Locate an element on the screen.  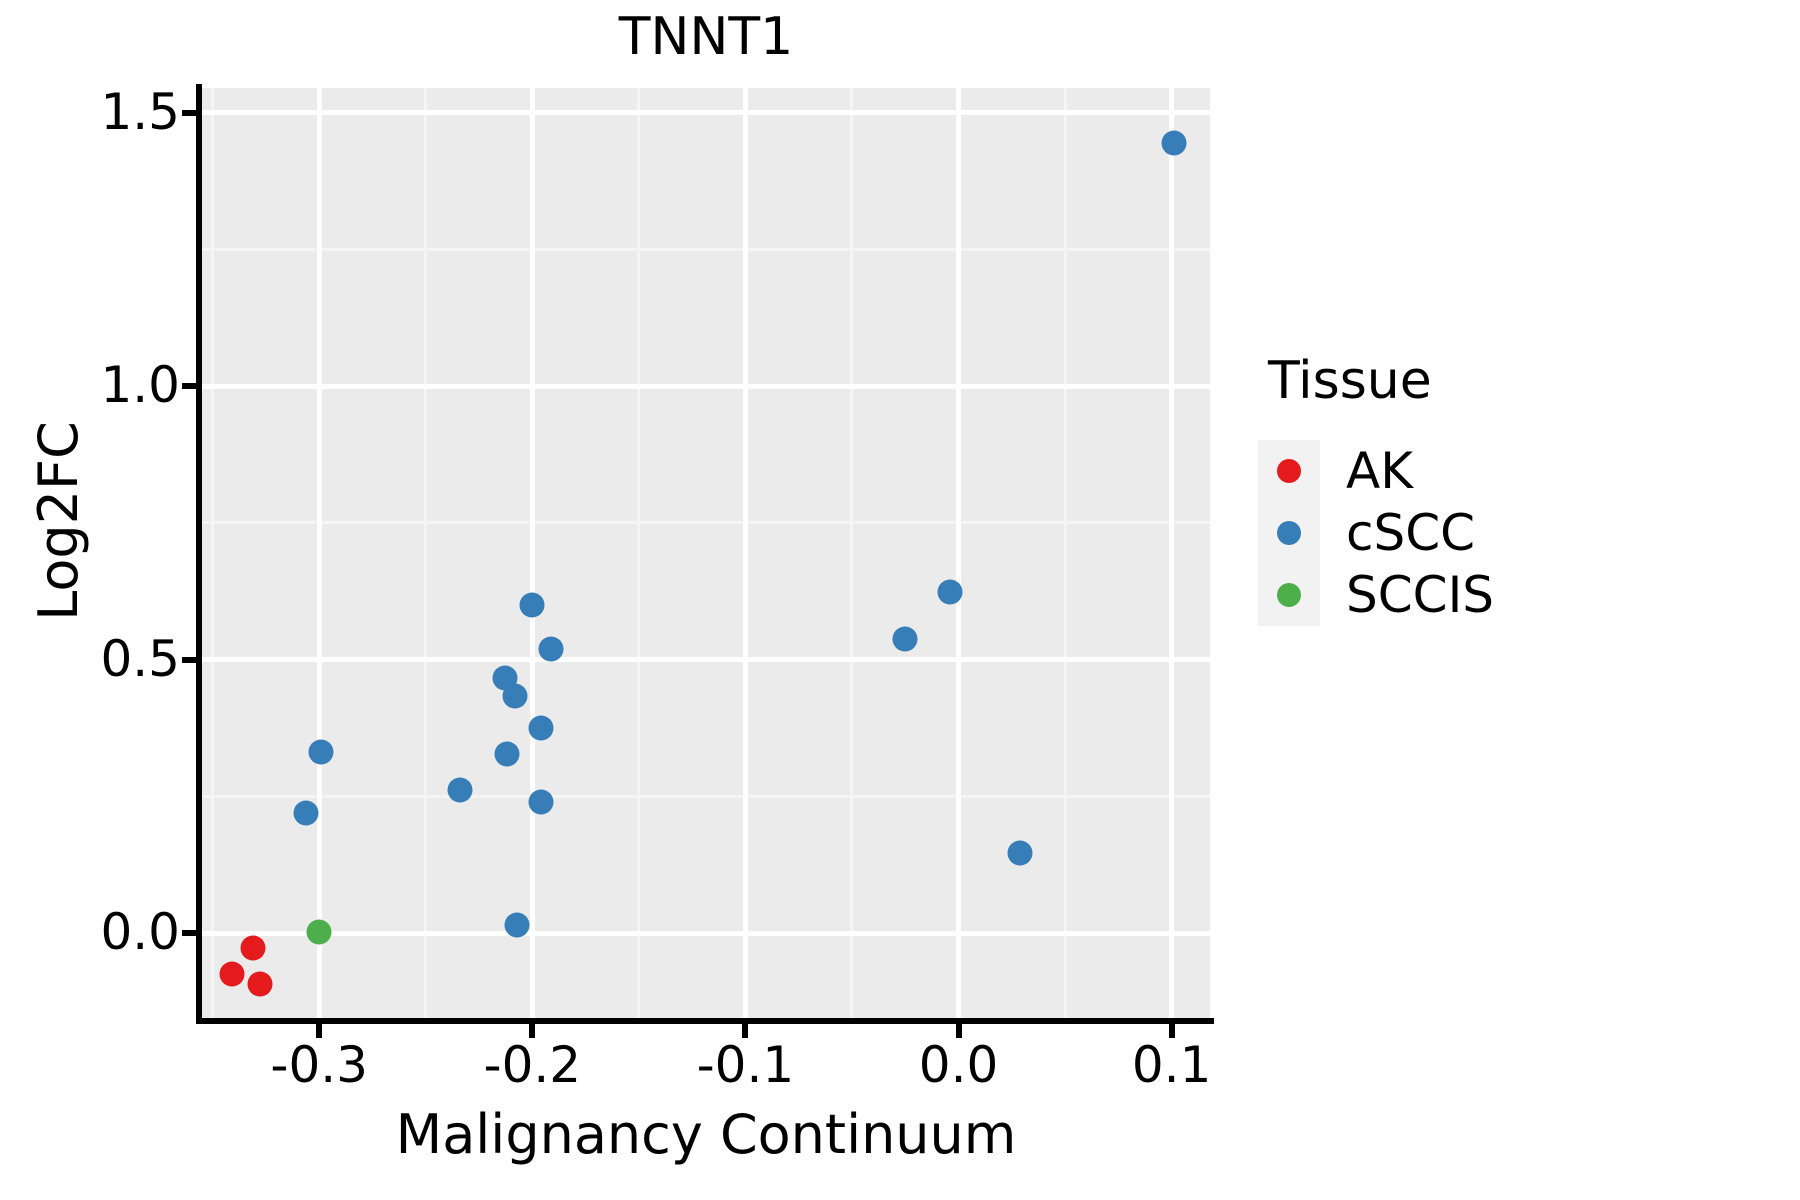
legend: Tissue AK cSCC SCCIS is located at coordinates (1473, 489).